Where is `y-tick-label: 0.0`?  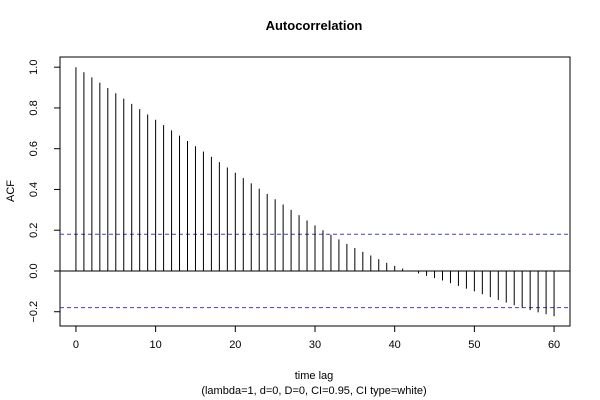 y-tick-label: 0.0 is located at coordinates (34, 270).